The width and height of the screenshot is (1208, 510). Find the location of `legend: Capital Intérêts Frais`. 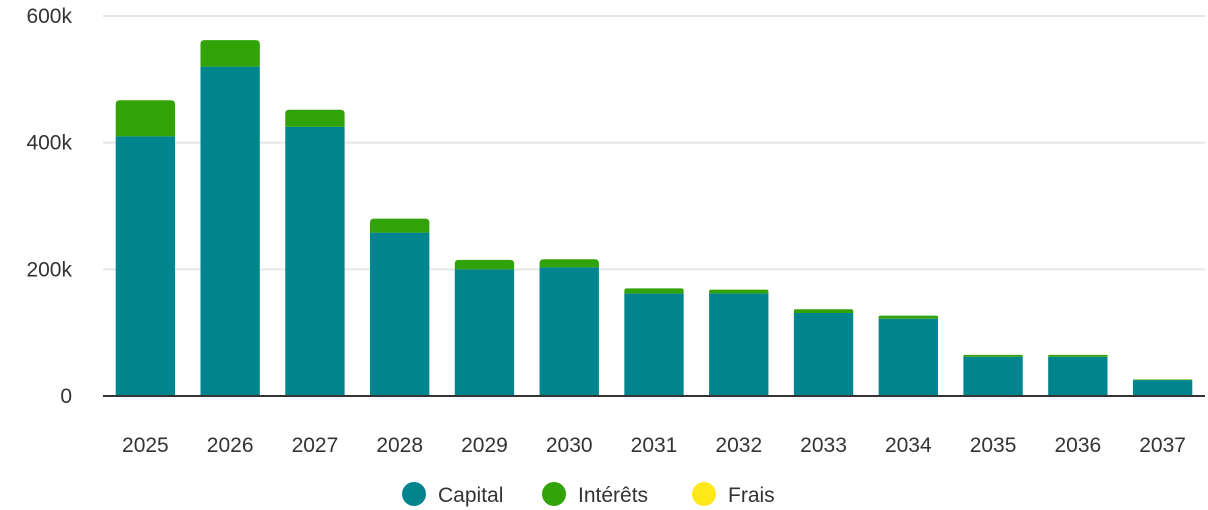

legend: Capital Intérêts Frais is located at coordinates (588, 494).